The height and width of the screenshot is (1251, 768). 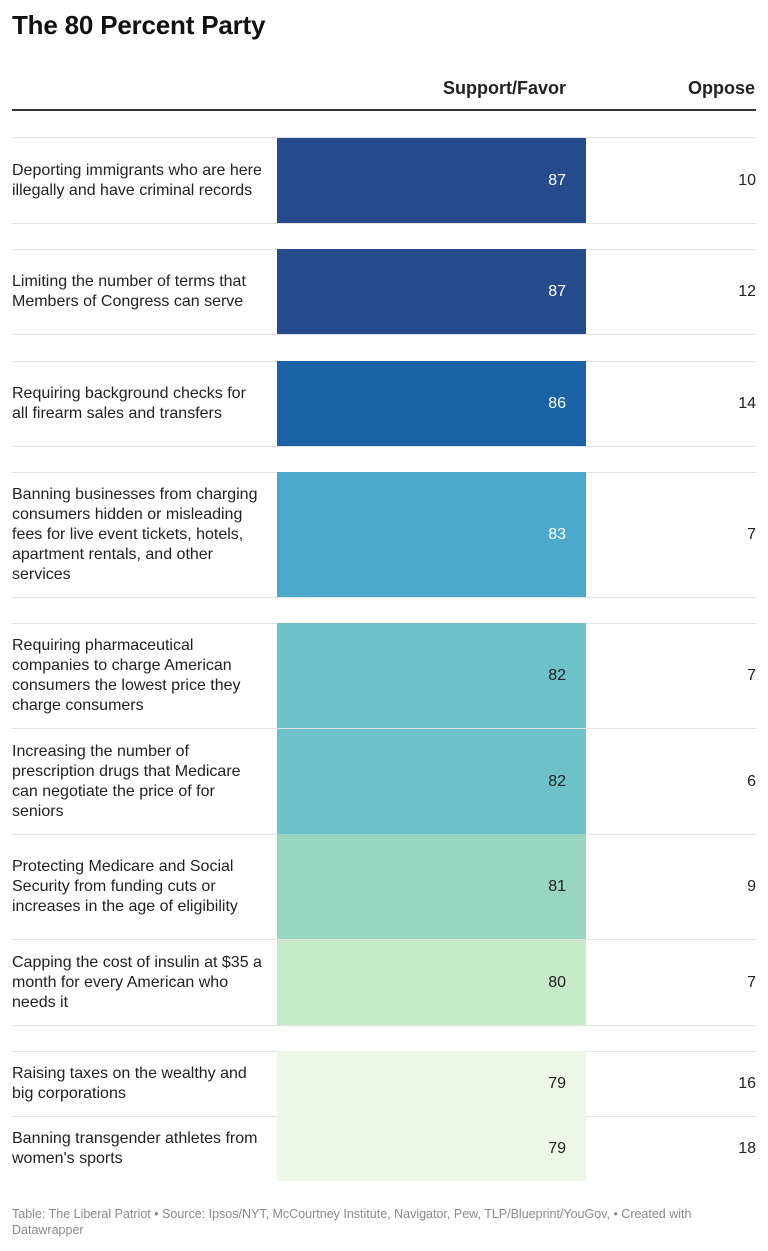 What do you see at coordinates (747, 180) in the screenshot?
I see `oppose-value: 10` at bounding box center [747, 180].